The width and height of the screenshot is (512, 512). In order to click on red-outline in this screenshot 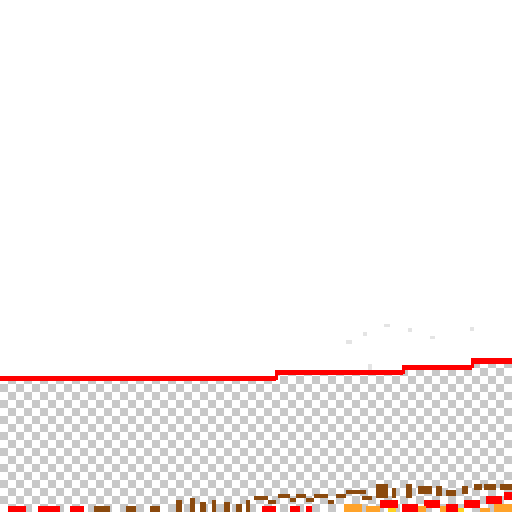, I will do `click(256, 369)`.